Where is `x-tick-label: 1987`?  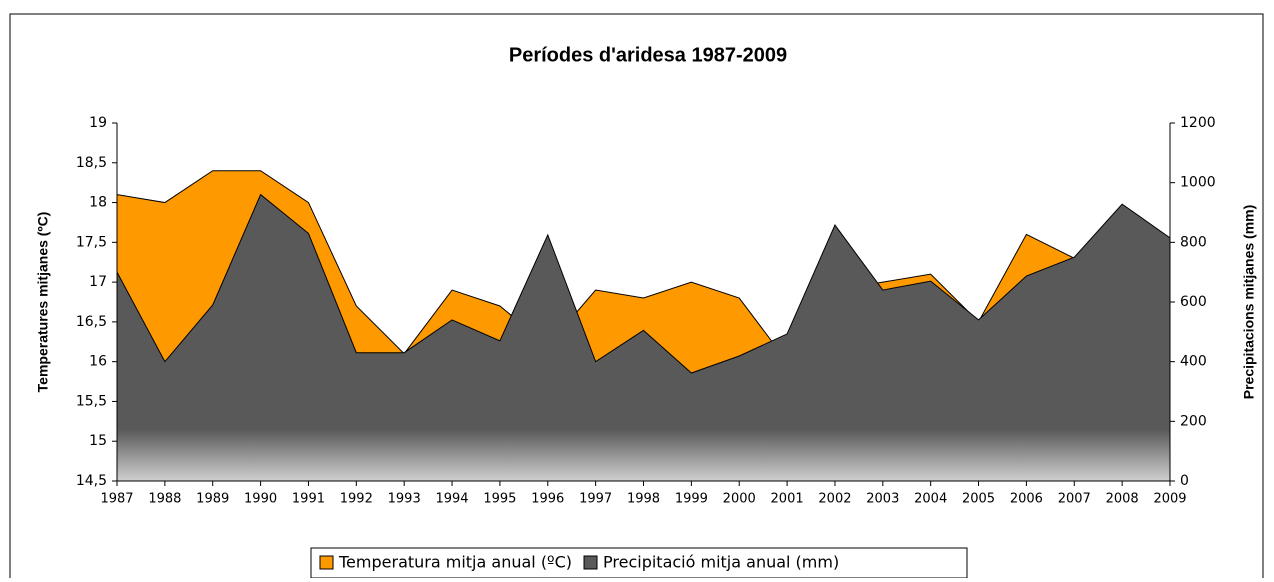
x-tick-label: 1987 is located at coordinates (116, 499).